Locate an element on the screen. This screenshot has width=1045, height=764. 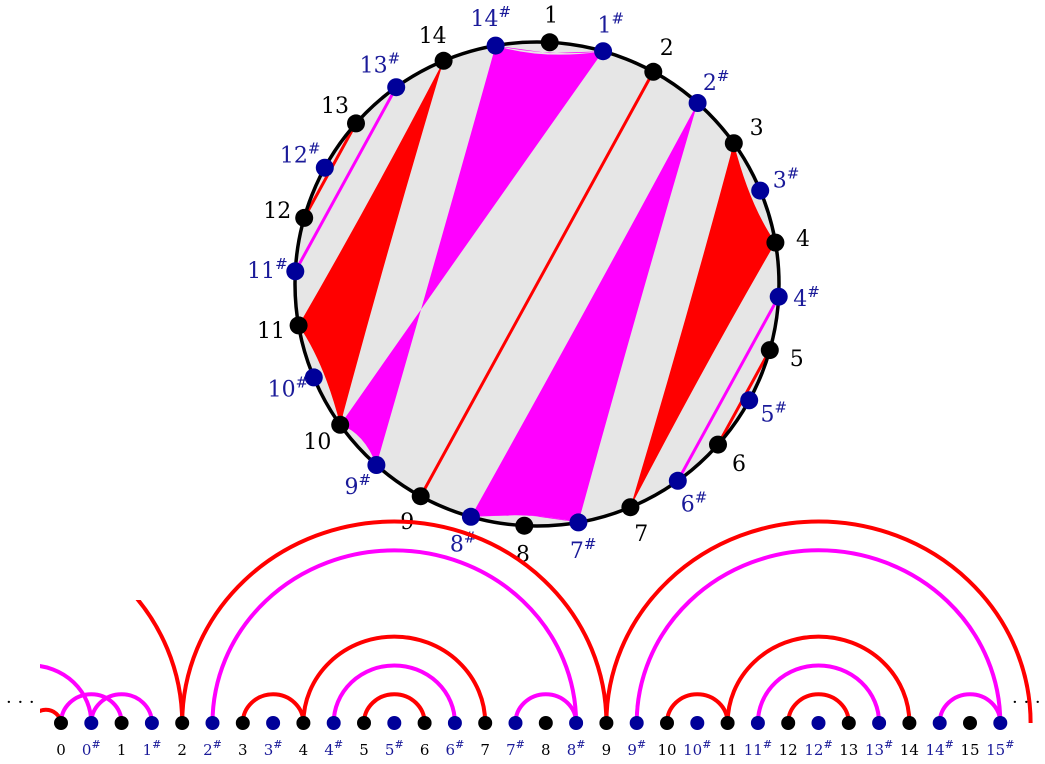
circle-node-12s is located at coordinates (324, 167).